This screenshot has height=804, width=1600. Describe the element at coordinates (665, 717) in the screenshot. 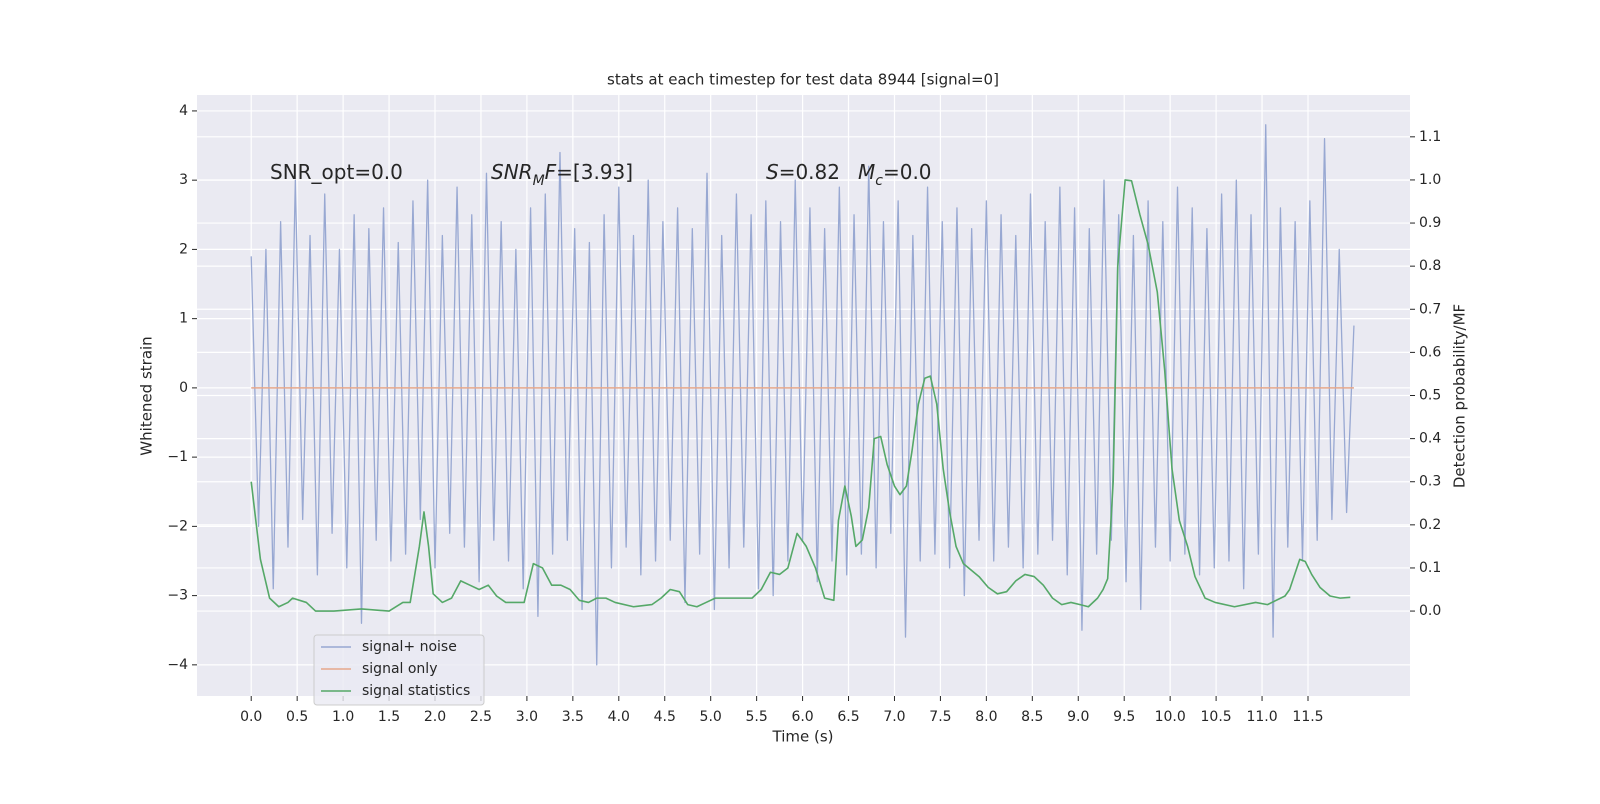

I see `x-tick-label: 4.5` at that location.